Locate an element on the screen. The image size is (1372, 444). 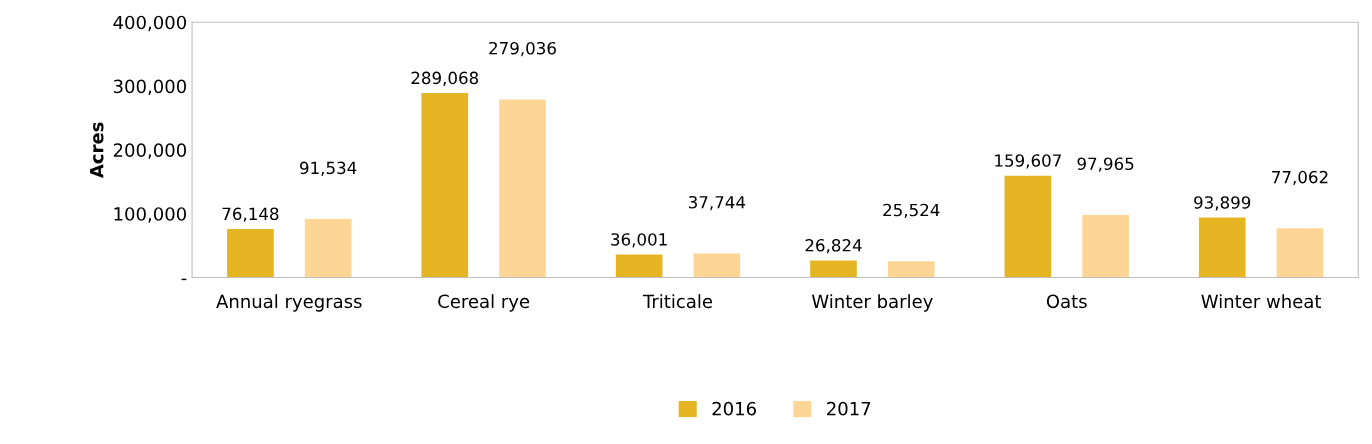
data-label: 26,824 is located at coordinates (833, 246).